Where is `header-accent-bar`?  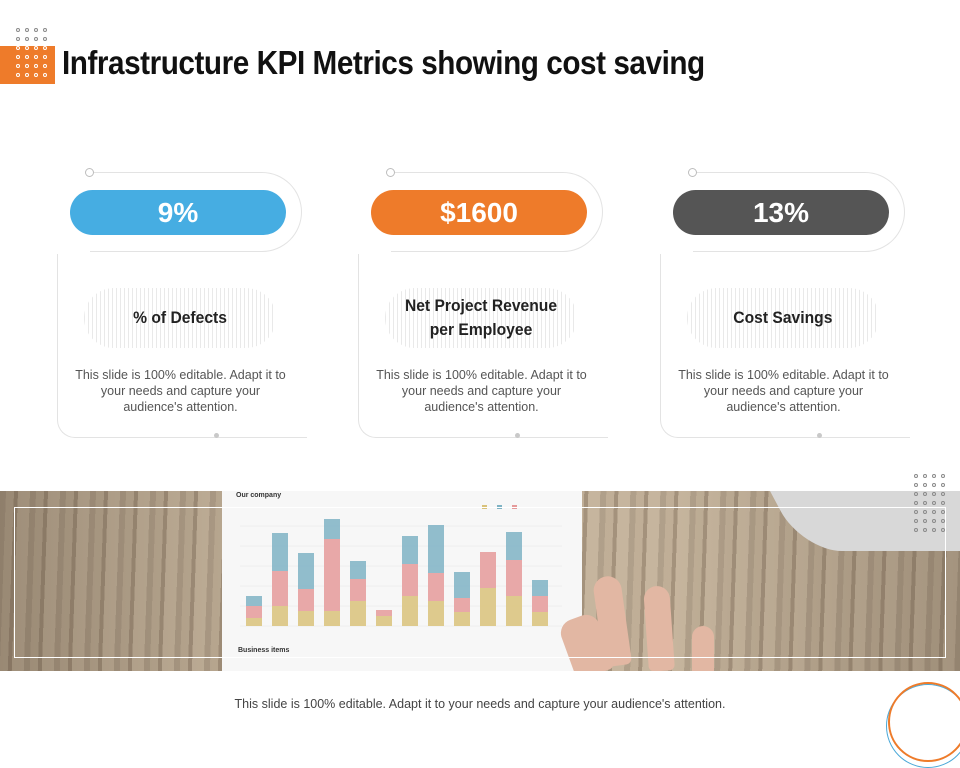
header-accent-bar is located at coordinates (27, 65).